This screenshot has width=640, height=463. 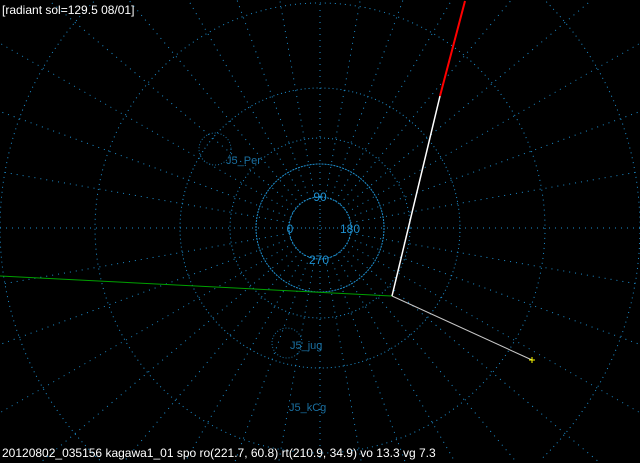 What do you see at coordinates (196, 286) in the screenshot?
I see `horizon-line` at bounding box center [196, 286].